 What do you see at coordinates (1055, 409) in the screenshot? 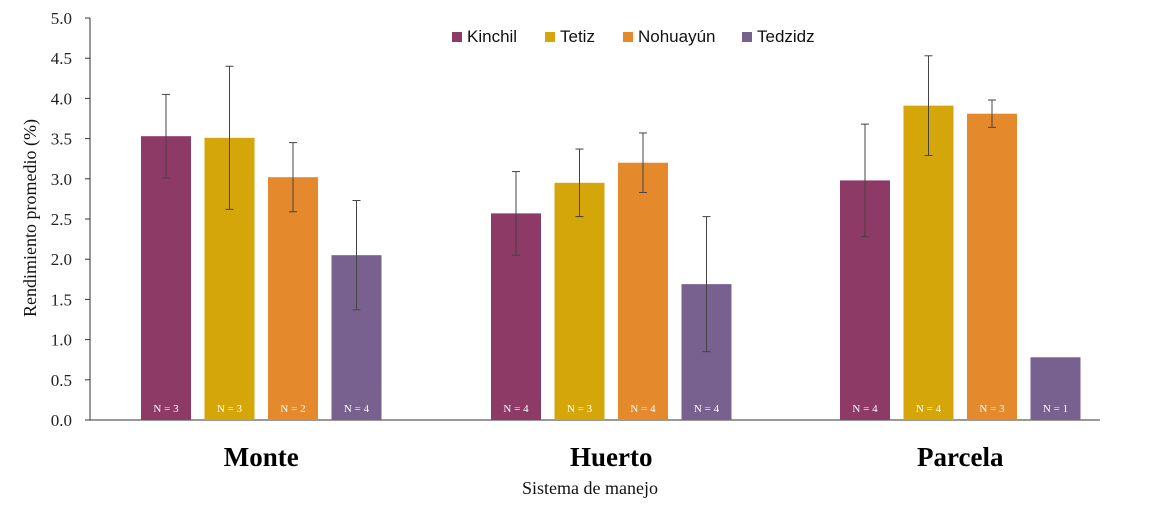
I see `sample-size-label: N = 1` at bounding box center [1055, 409].